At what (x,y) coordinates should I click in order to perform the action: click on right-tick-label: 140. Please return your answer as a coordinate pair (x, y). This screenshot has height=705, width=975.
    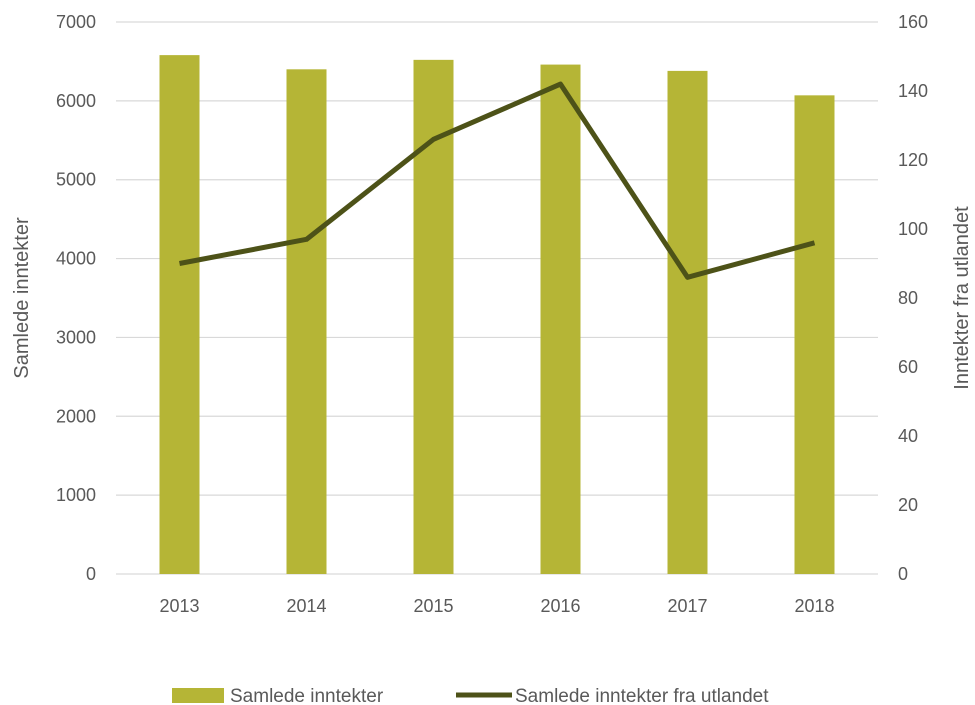
    Looking at the image, I should click on (913, 91).